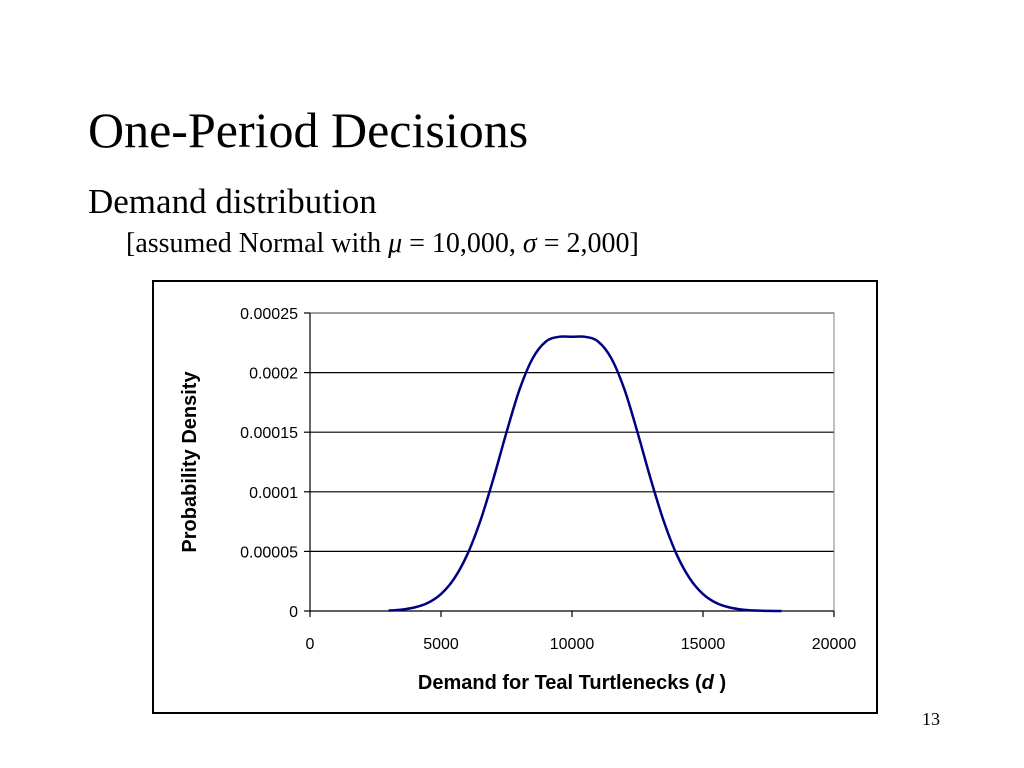  I want to click on x-axis-label-variable: d, so click(708, 683).